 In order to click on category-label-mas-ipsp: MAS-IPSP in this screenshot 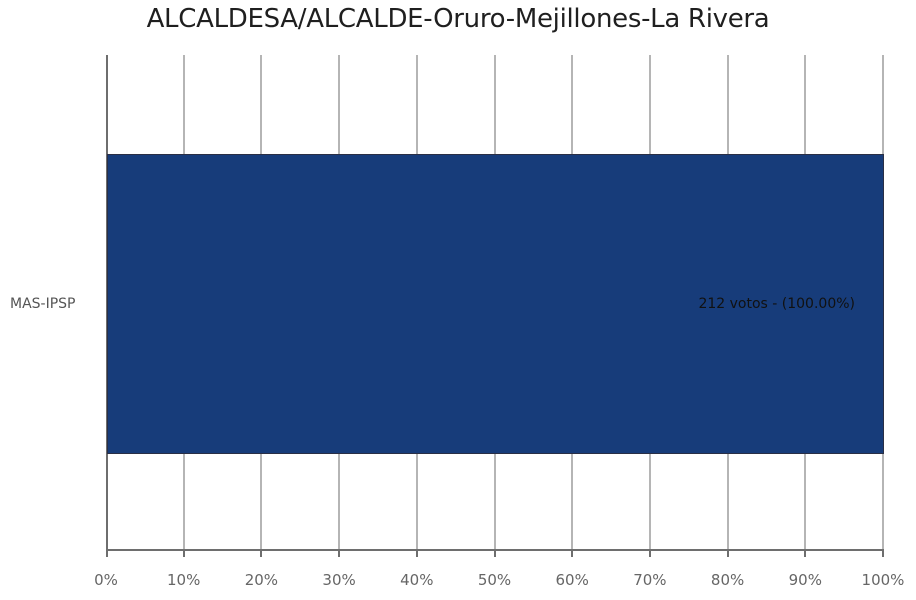, I will do `click(43, 304)`.